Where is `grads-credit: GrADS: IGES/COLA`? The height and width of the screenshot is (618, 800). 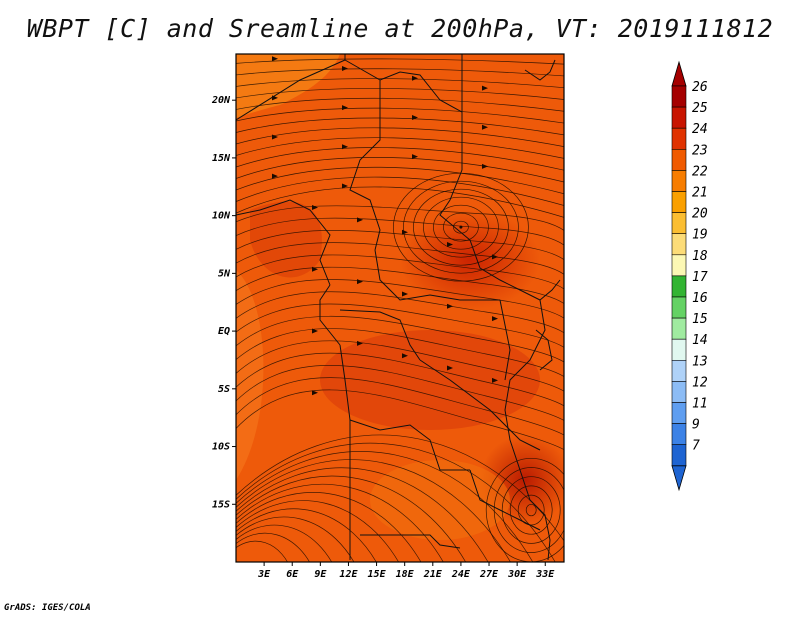 grads-credit: GrADS: IGES/COLA is located at coordinates (47, 608).